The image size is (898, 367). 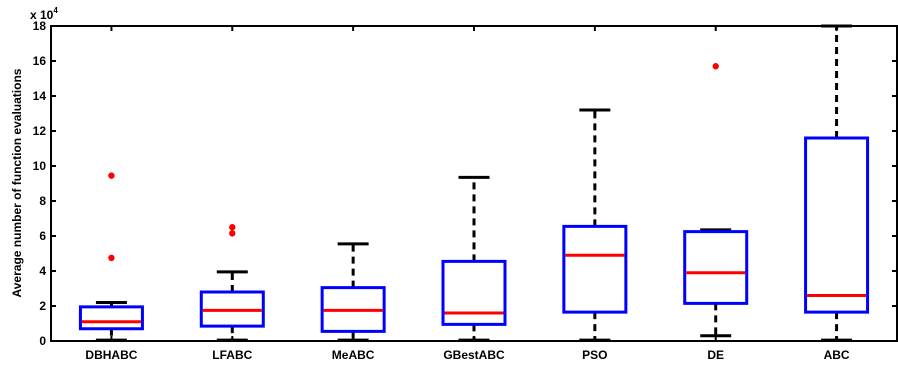 I want to click on y-tick-label: 2, so click(x=42, y=306).